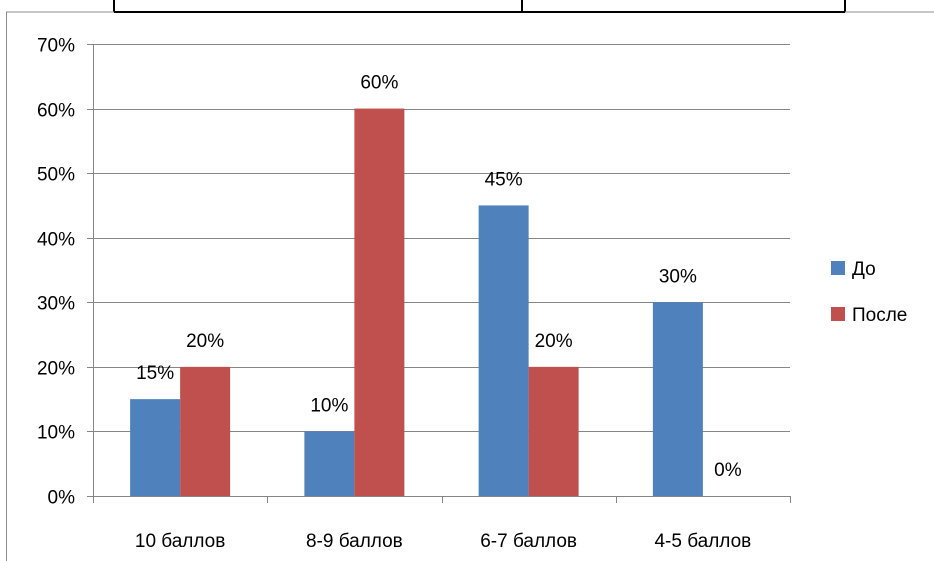 Image resolution: width=934 pixels, height=561 pixels. I want to click on y-tick-label: 10%, so click(56, 433).